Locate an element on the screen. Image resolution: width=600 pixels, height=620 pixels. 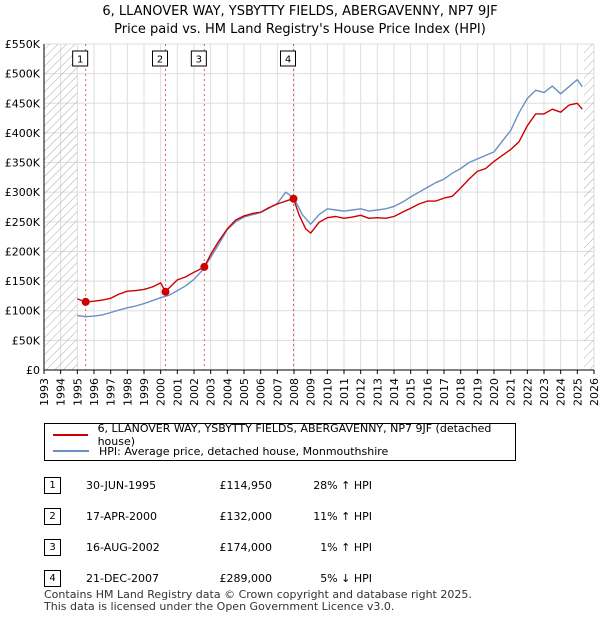
x-tick-label: 2020 is located at coordinates (494, 392).